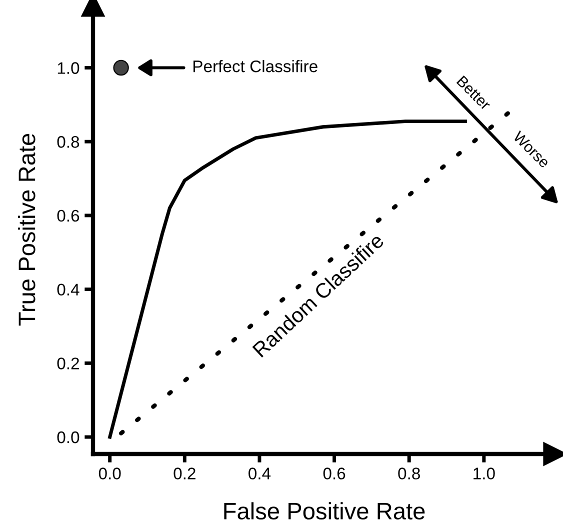 This screenshot has height=531, width=563. I want to click on y-tick-label: 0.8, so click(68, 142).